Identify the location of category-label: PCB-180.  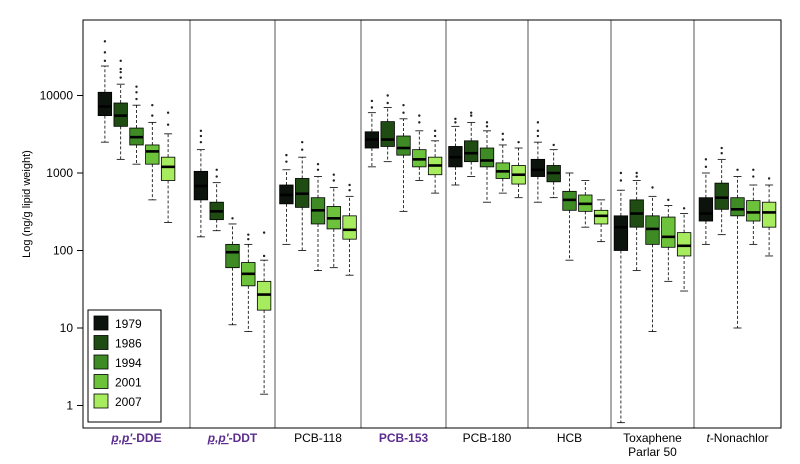
(487, 438).